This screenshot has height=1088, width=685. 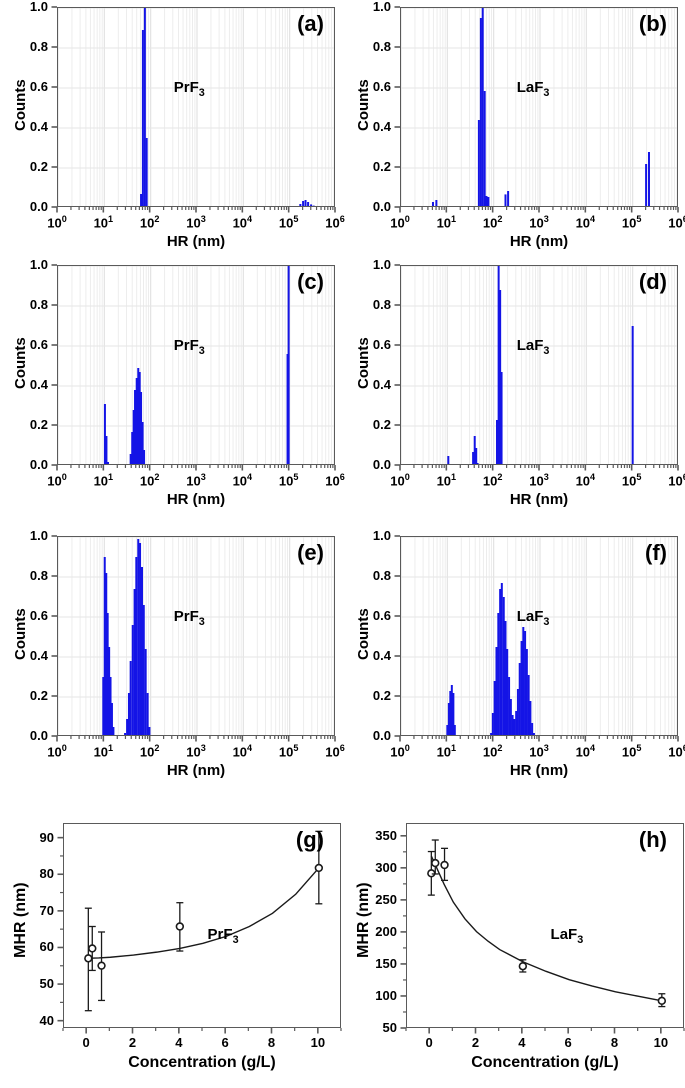 What do you see at coordinates (310, 552) in the screenshot?
I see `panel-letter-e: (e)` at bounding box center [310, 552].